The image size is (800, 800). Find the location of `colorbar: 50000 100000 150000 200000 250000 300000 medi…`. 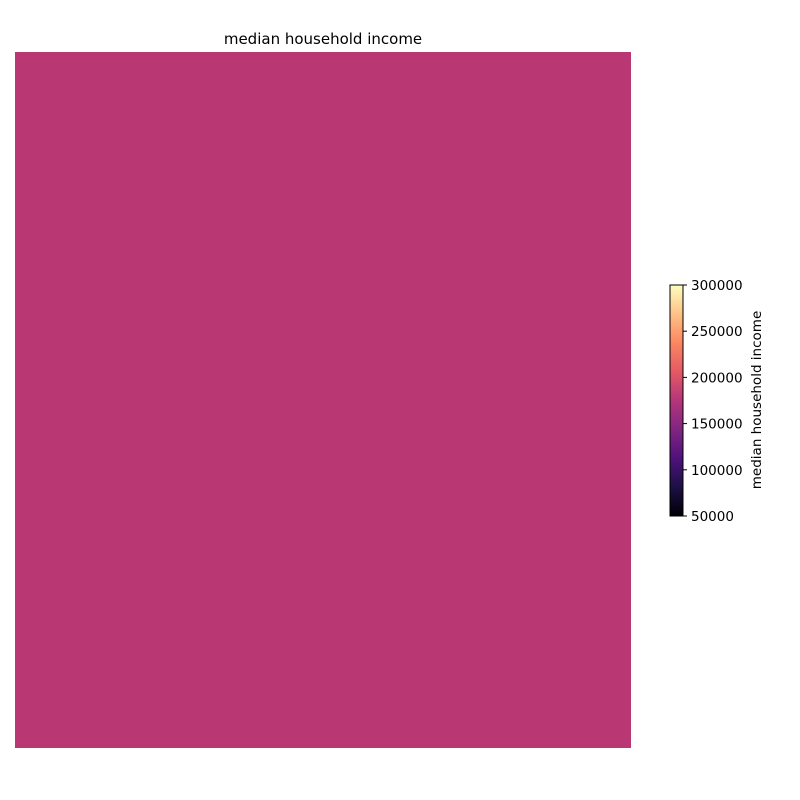

colorbar: 50000 100000 150000 200000 250000 300000 medi… is located at coordinates (717, 401).